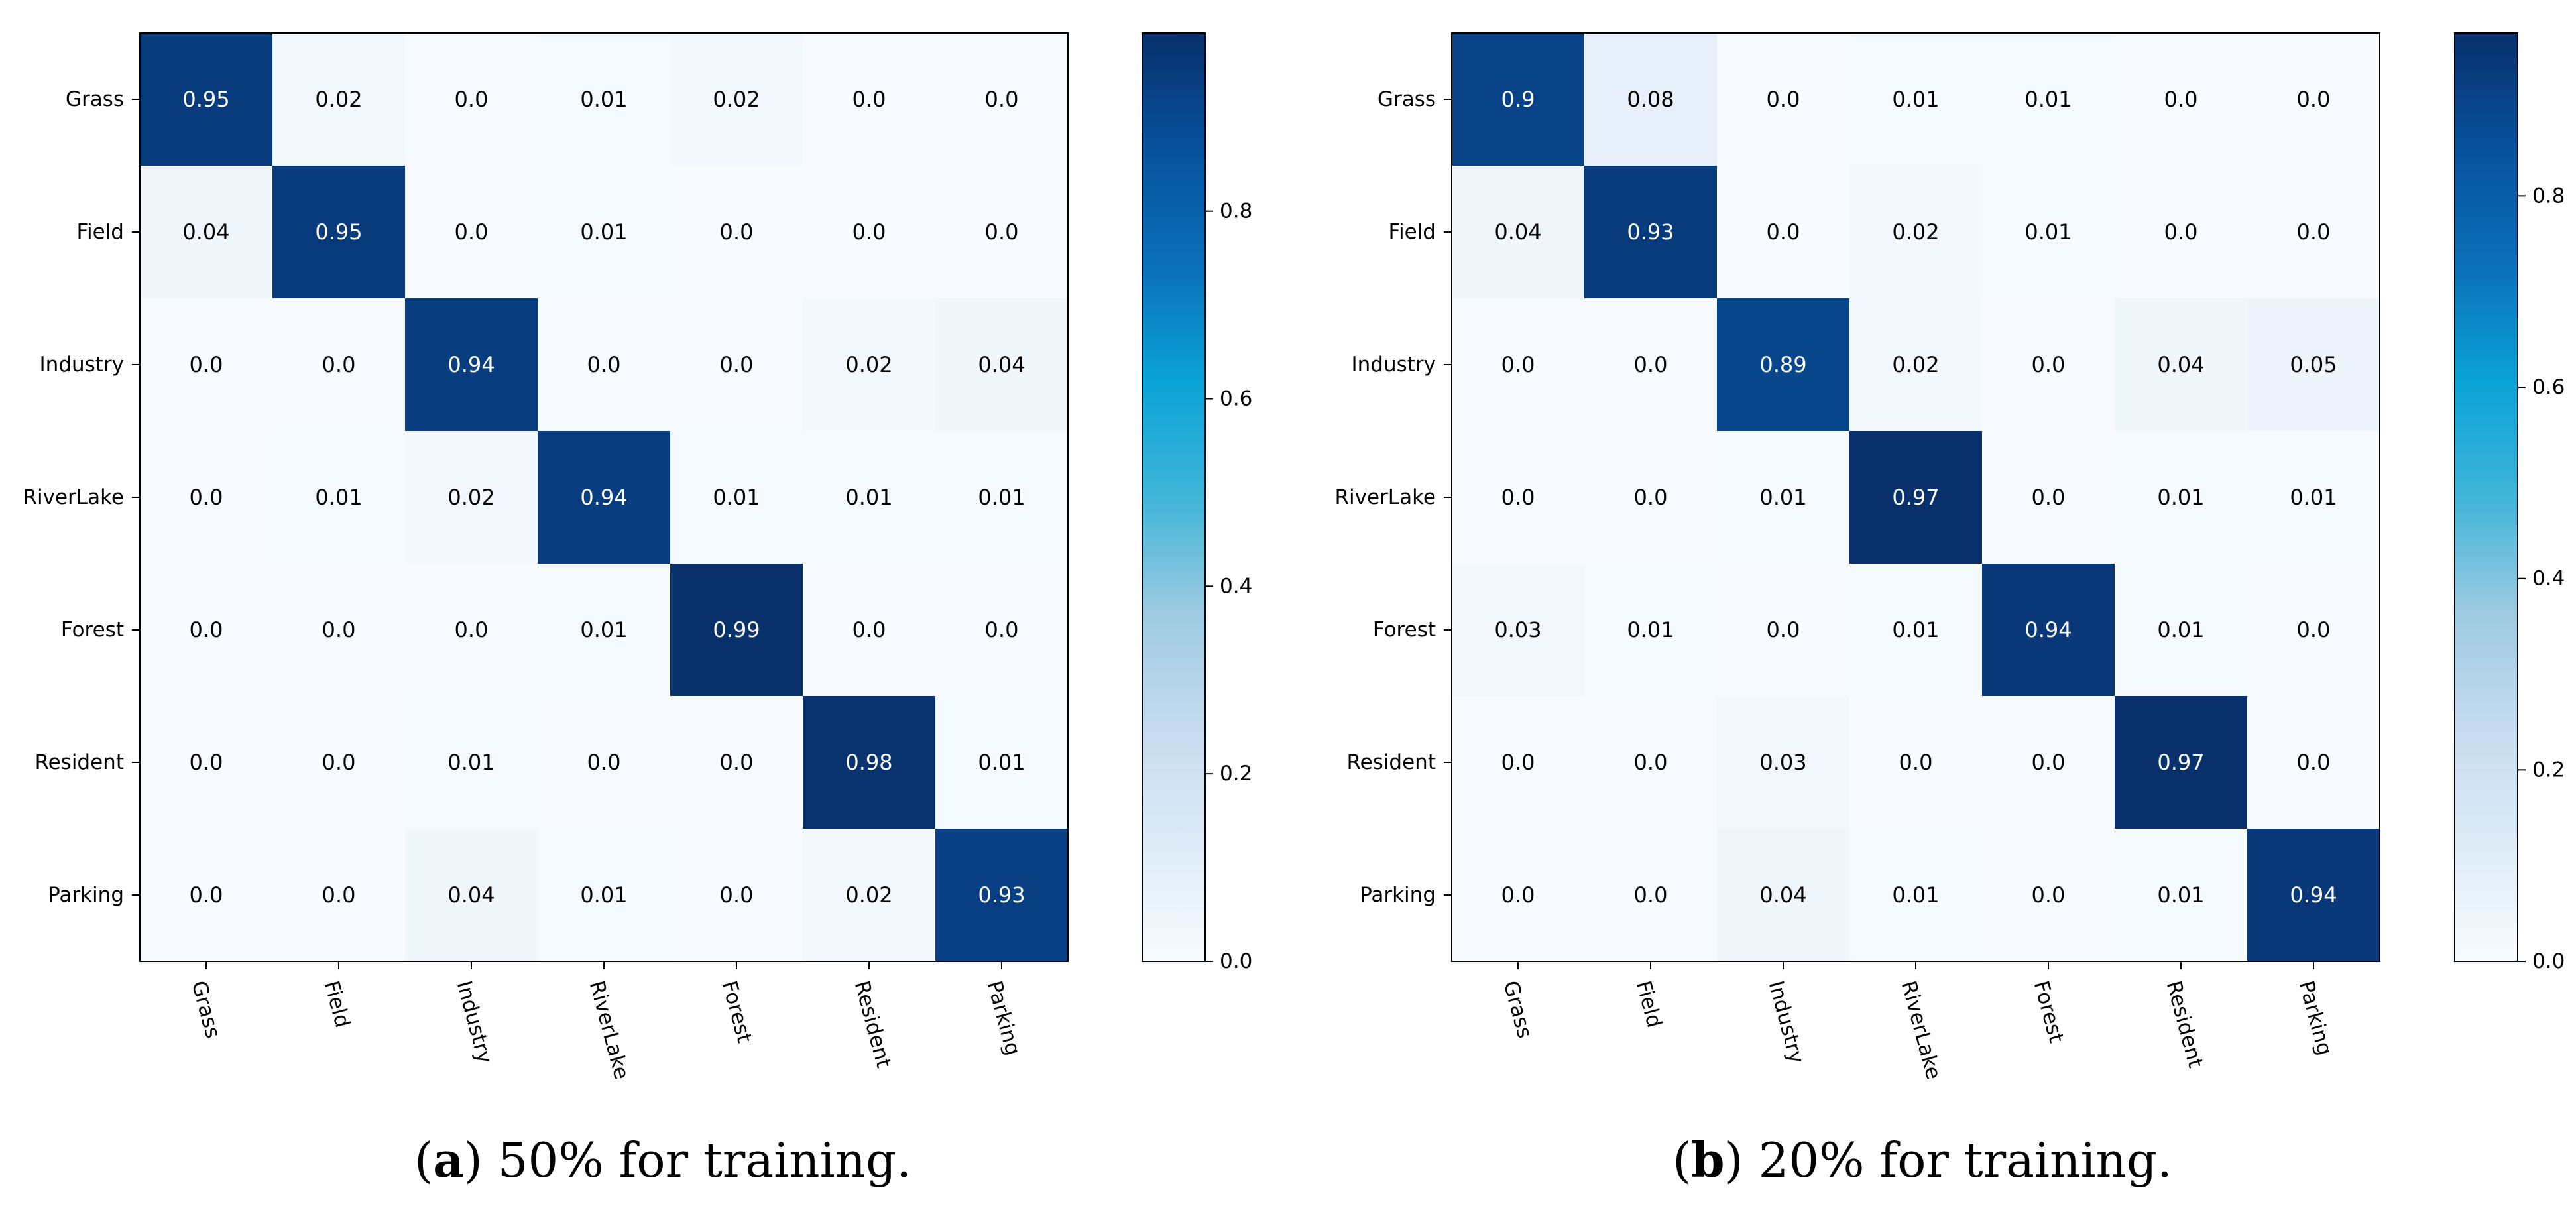  What do you see at coordinates (86, 895) in the screenshot?
I see `y-tick-label: Parking` at bounding box center [86, 895].